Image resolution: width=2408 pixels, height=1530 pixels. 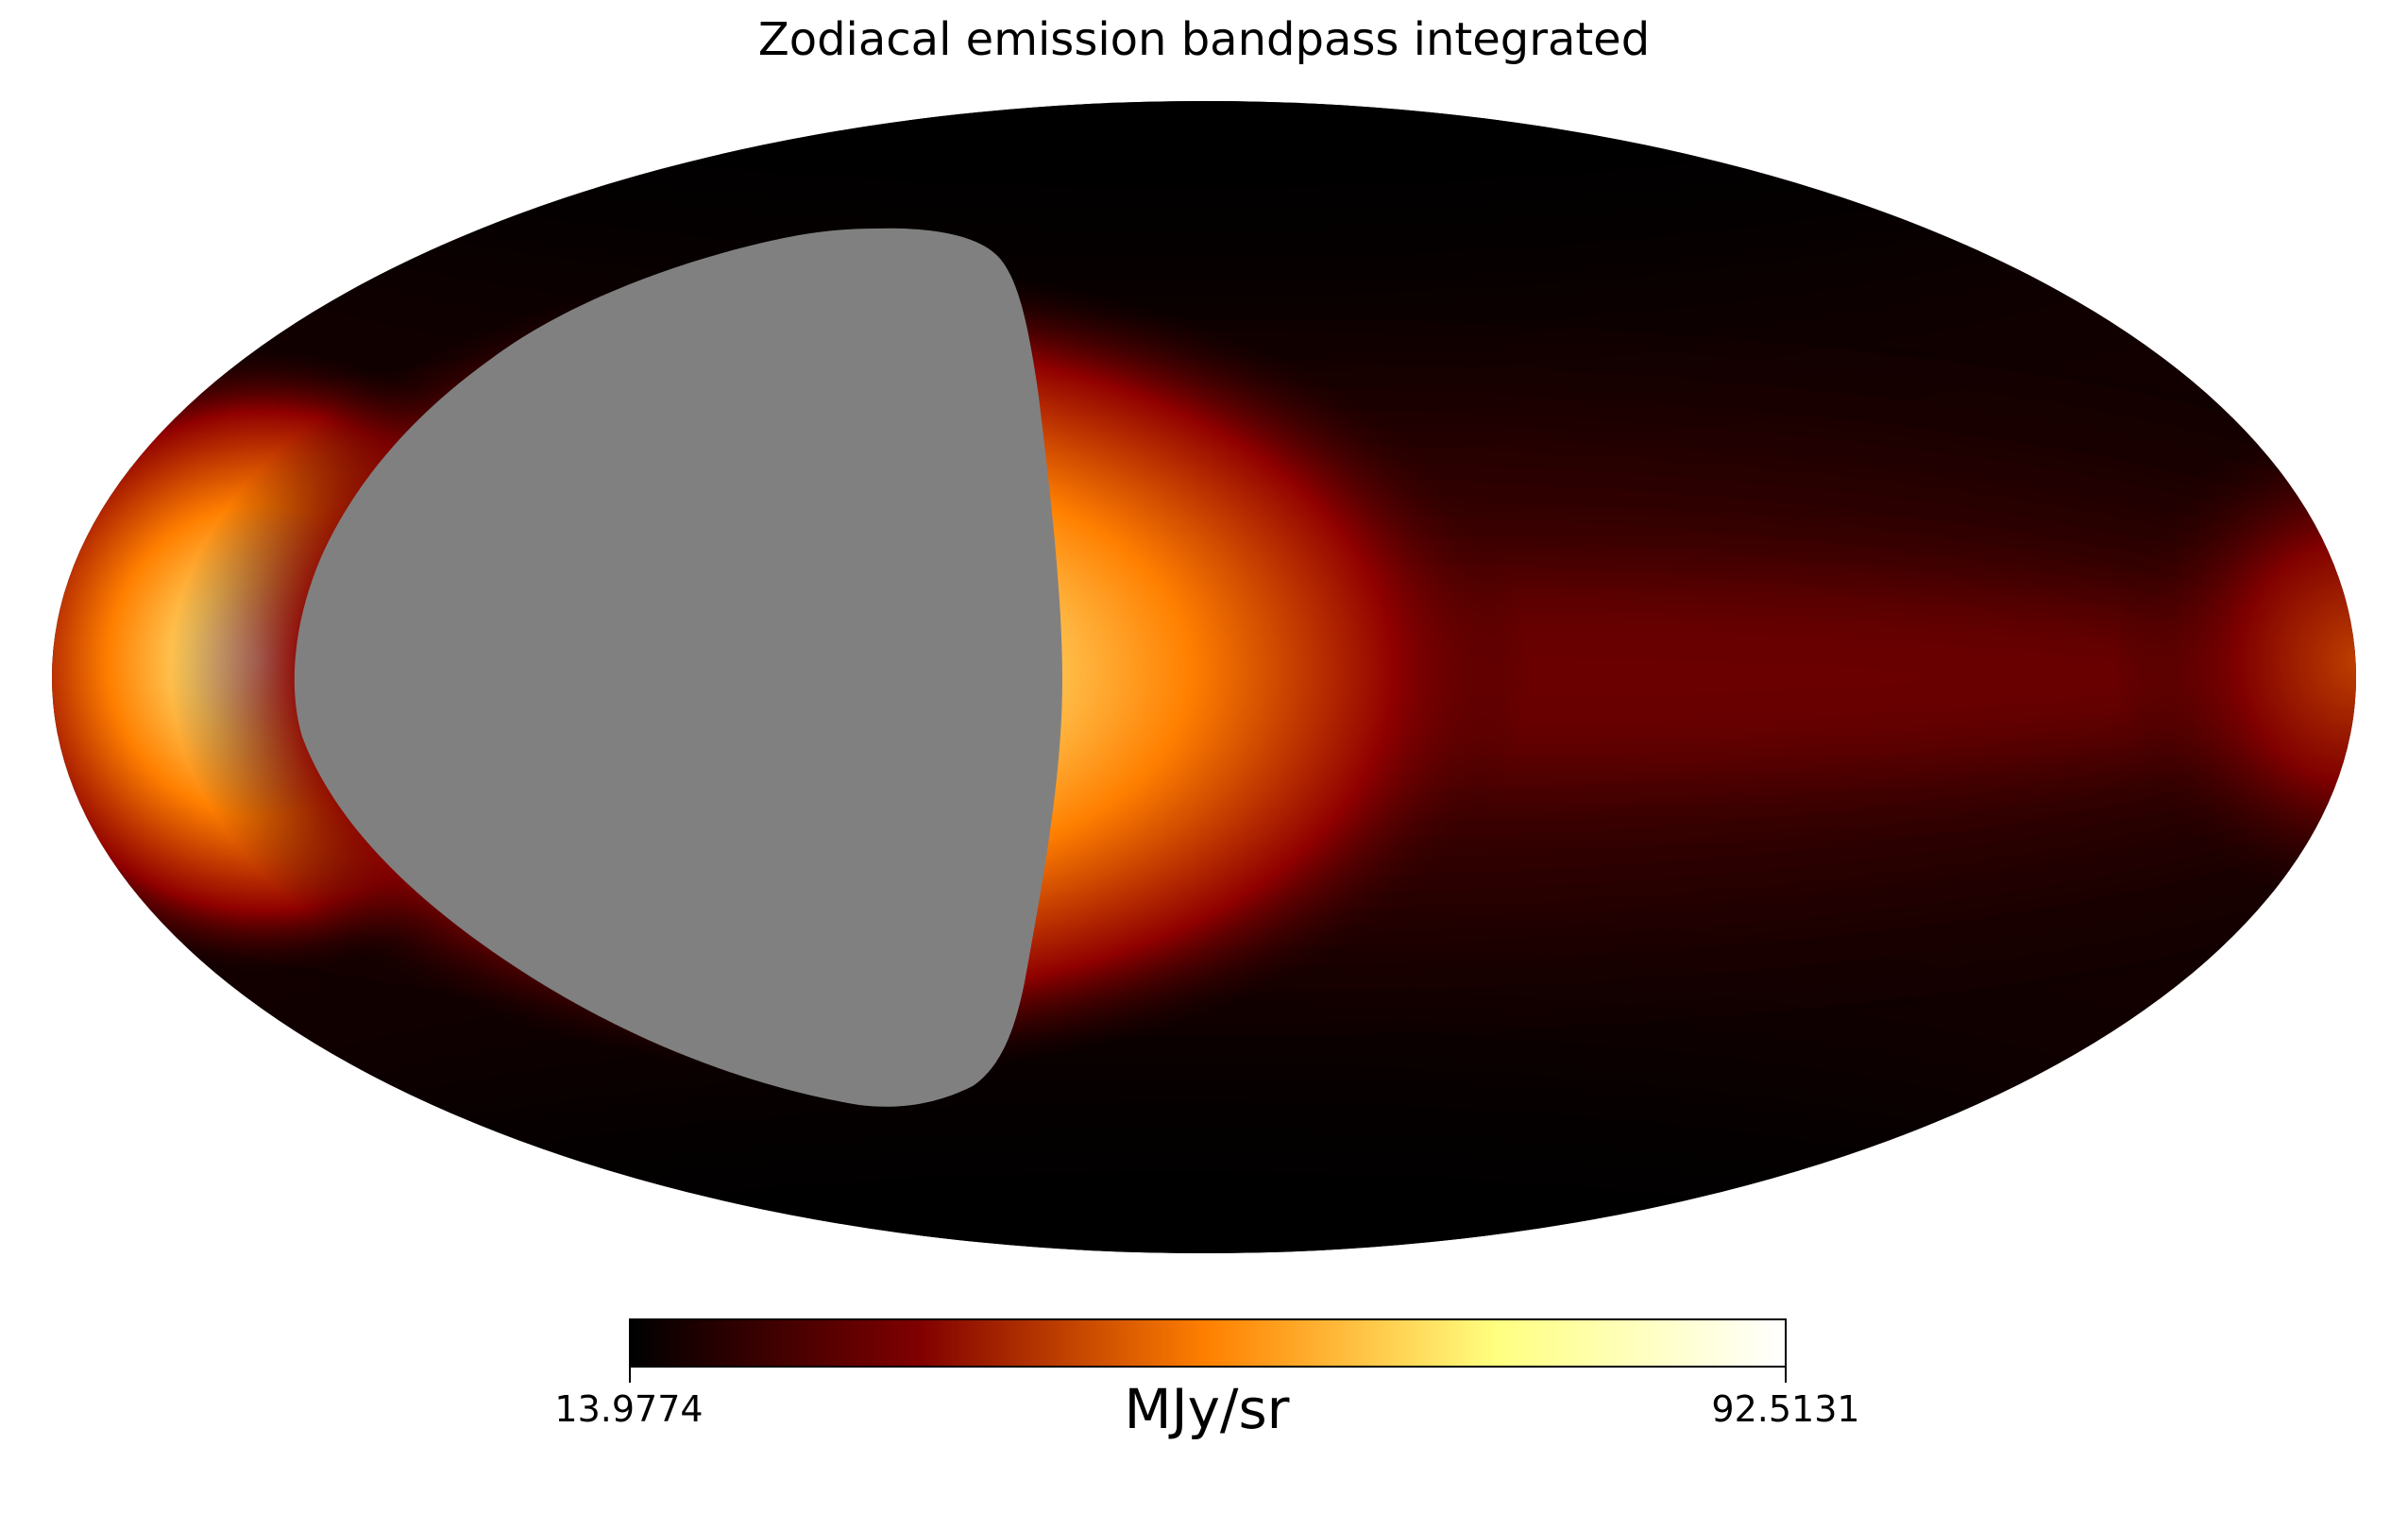 I want to click on south-pole-region, so click(x=1180, y=1155).